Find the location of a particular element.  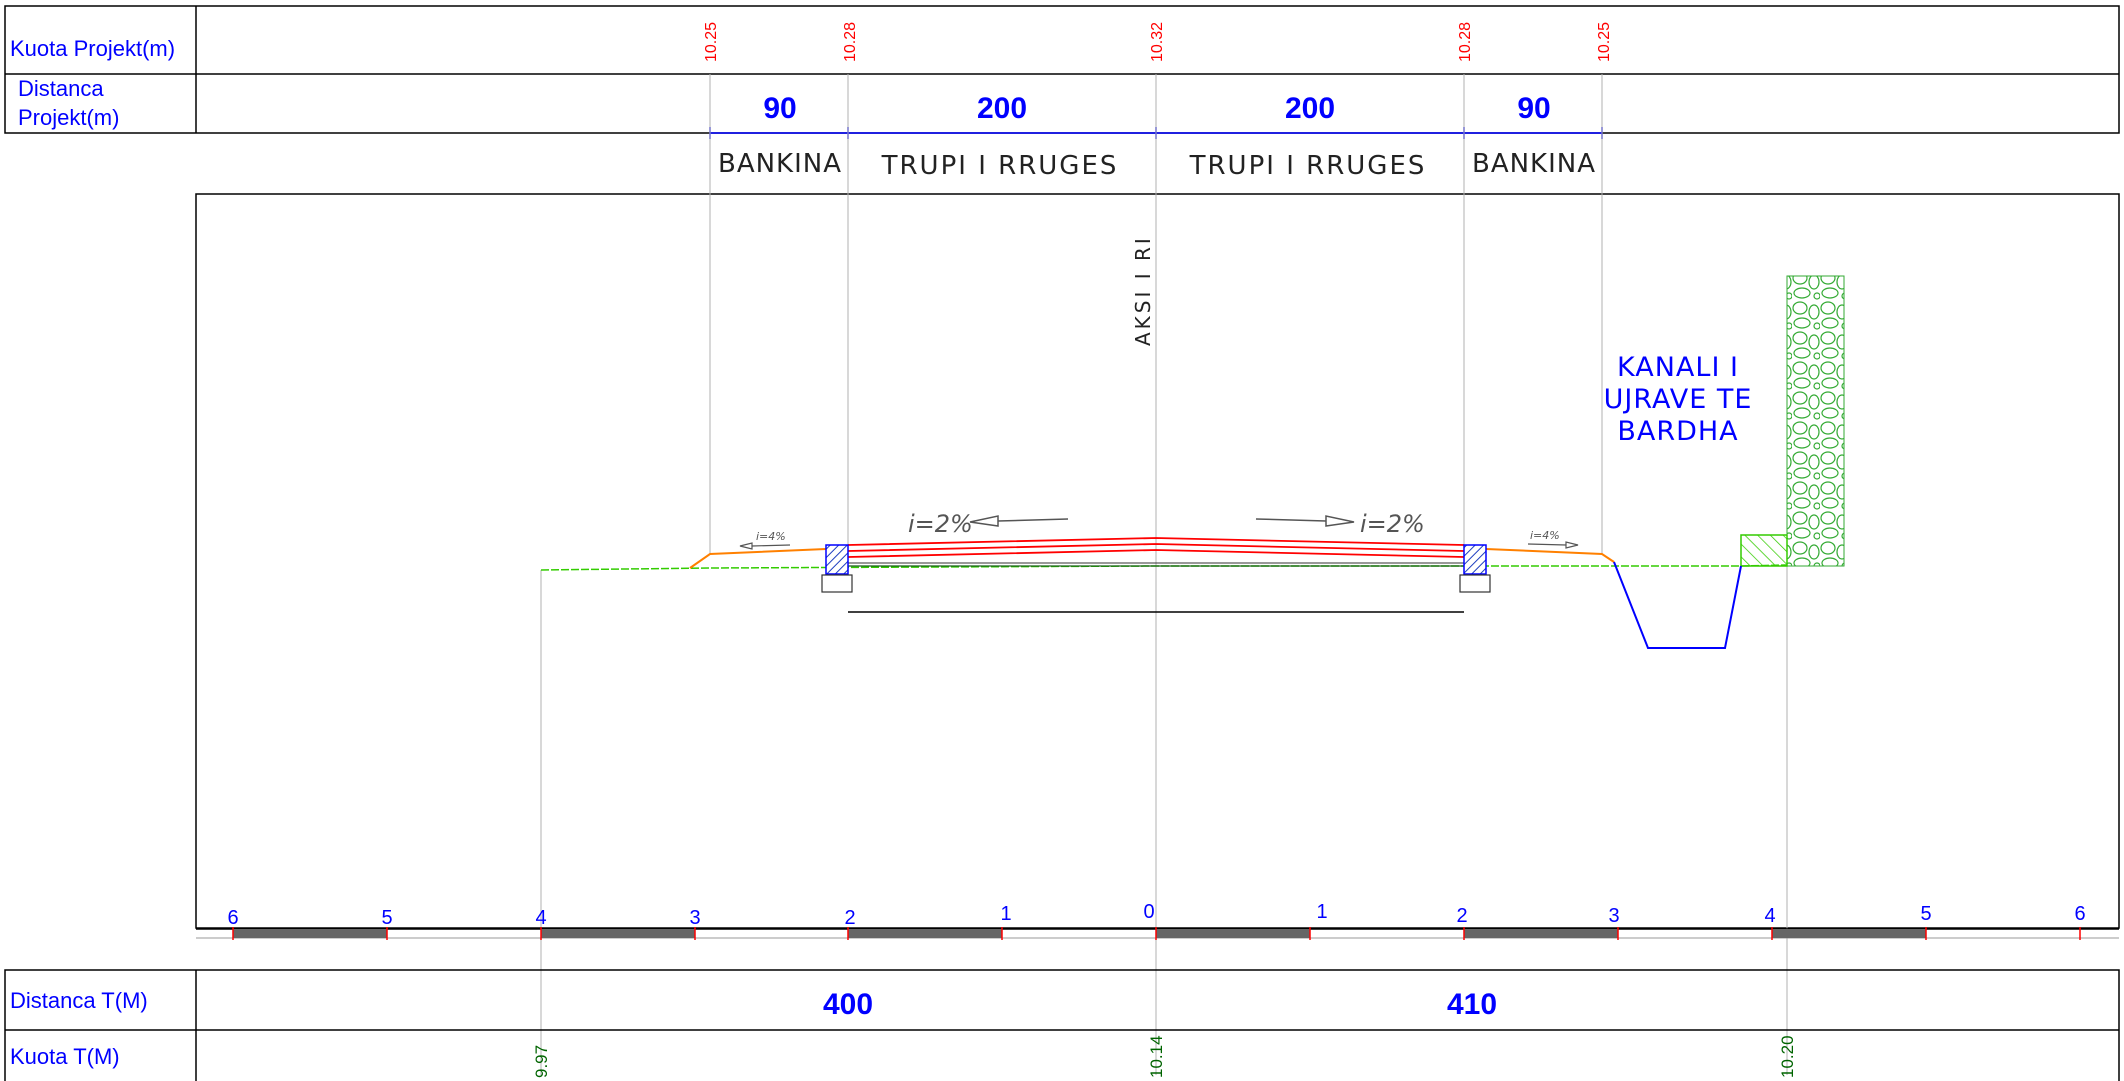

scale-tick-right-2: 2 is located at coordinates (1461, 916).